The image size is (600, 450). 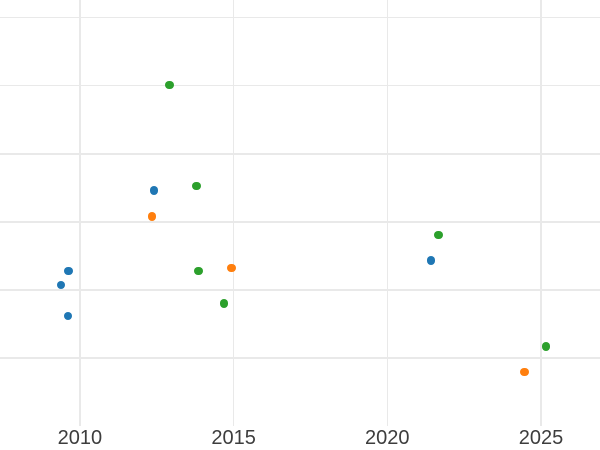 What do you see at coordinates (541, 438) in the screenshot?
I see `x-tick-label: 2025` at bounding box center [541, 438].